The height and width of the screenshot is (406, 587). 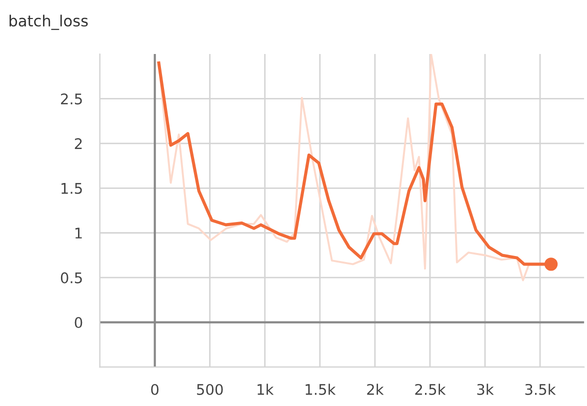 I want to click on x-tick-label: 500, so click(x=210, y=389).